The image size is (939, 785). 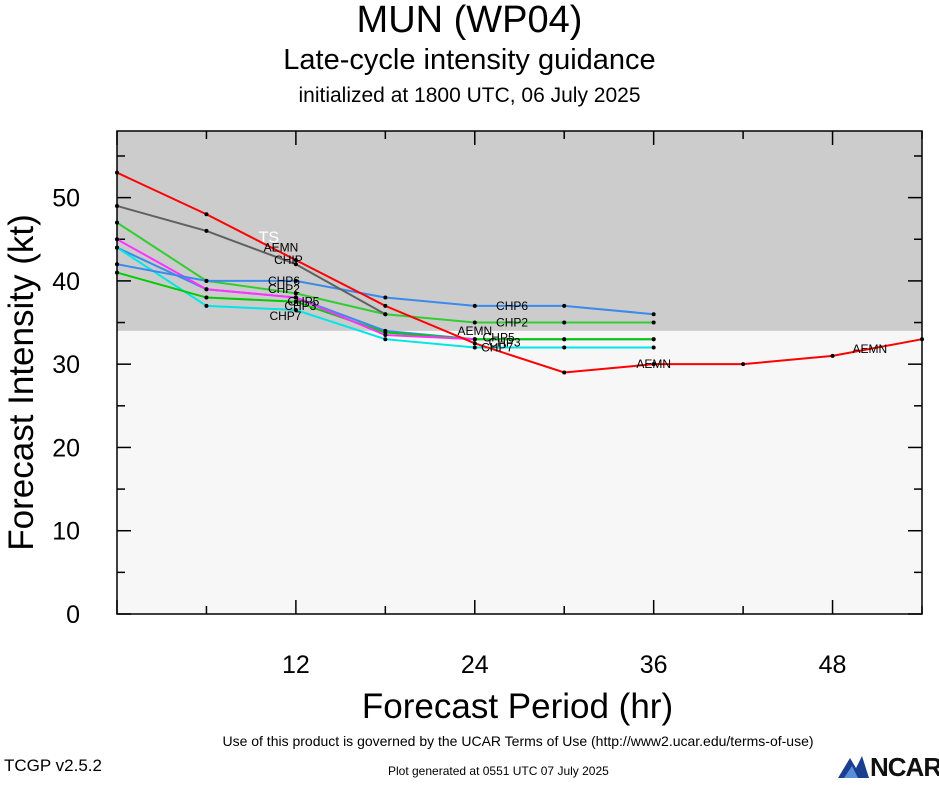 I want to click on y-tick-label: 10, so click(x=66, y=532).